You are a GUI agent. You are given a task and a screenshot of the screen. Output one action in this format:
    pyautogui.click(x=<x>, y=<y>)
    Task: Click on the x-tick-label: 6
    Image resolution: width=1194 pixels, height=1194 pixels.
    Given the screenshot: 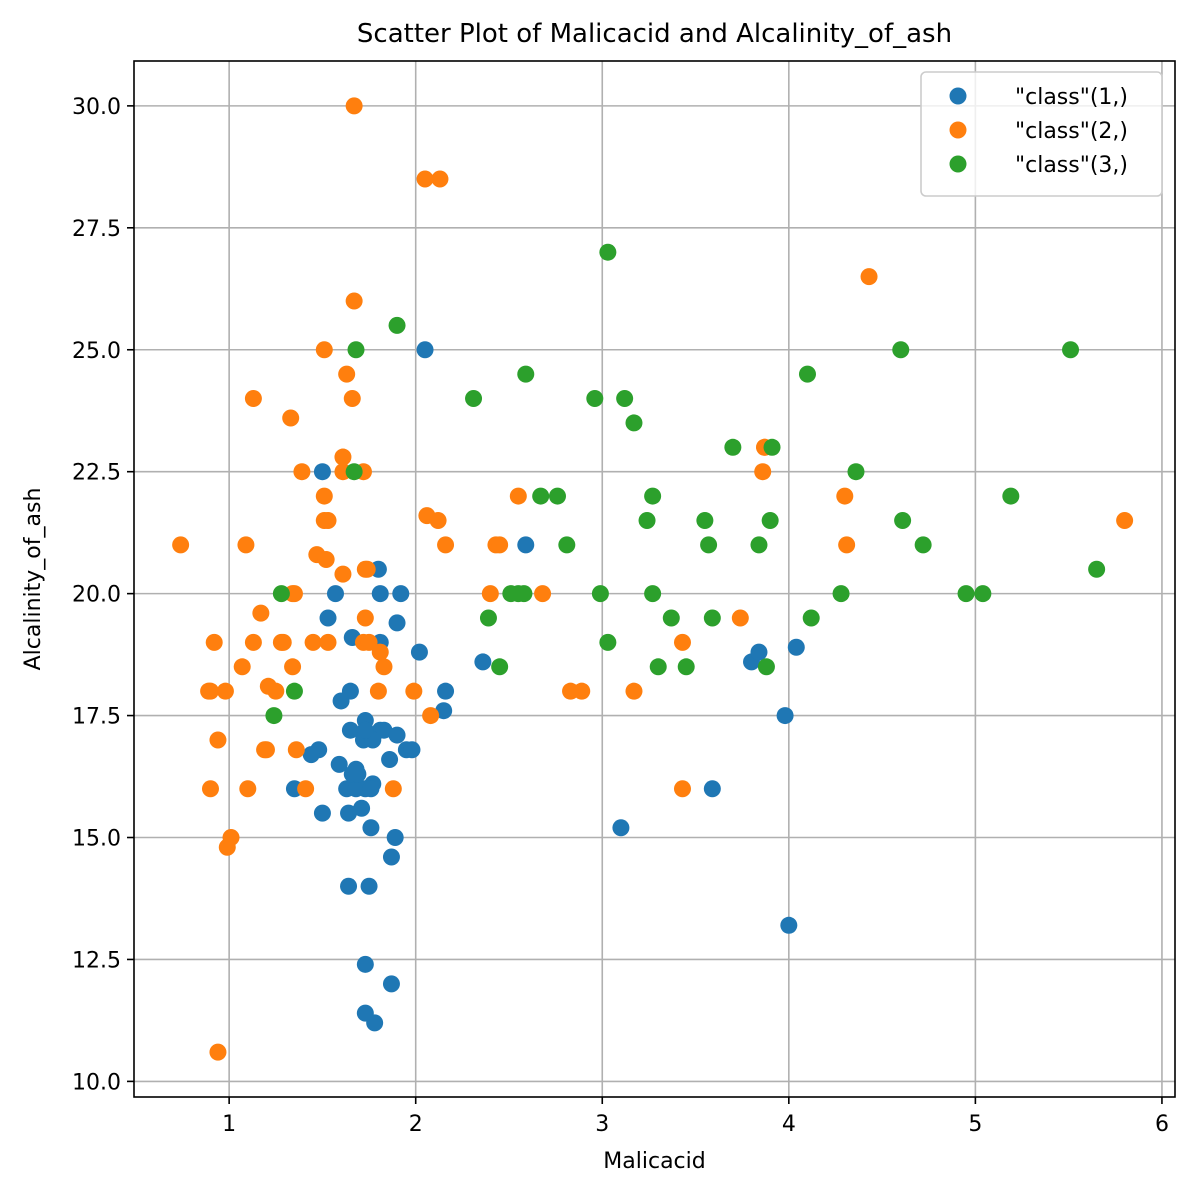 What is the action you would take?
    pyautogui.click(x=1162, y=1124)
    